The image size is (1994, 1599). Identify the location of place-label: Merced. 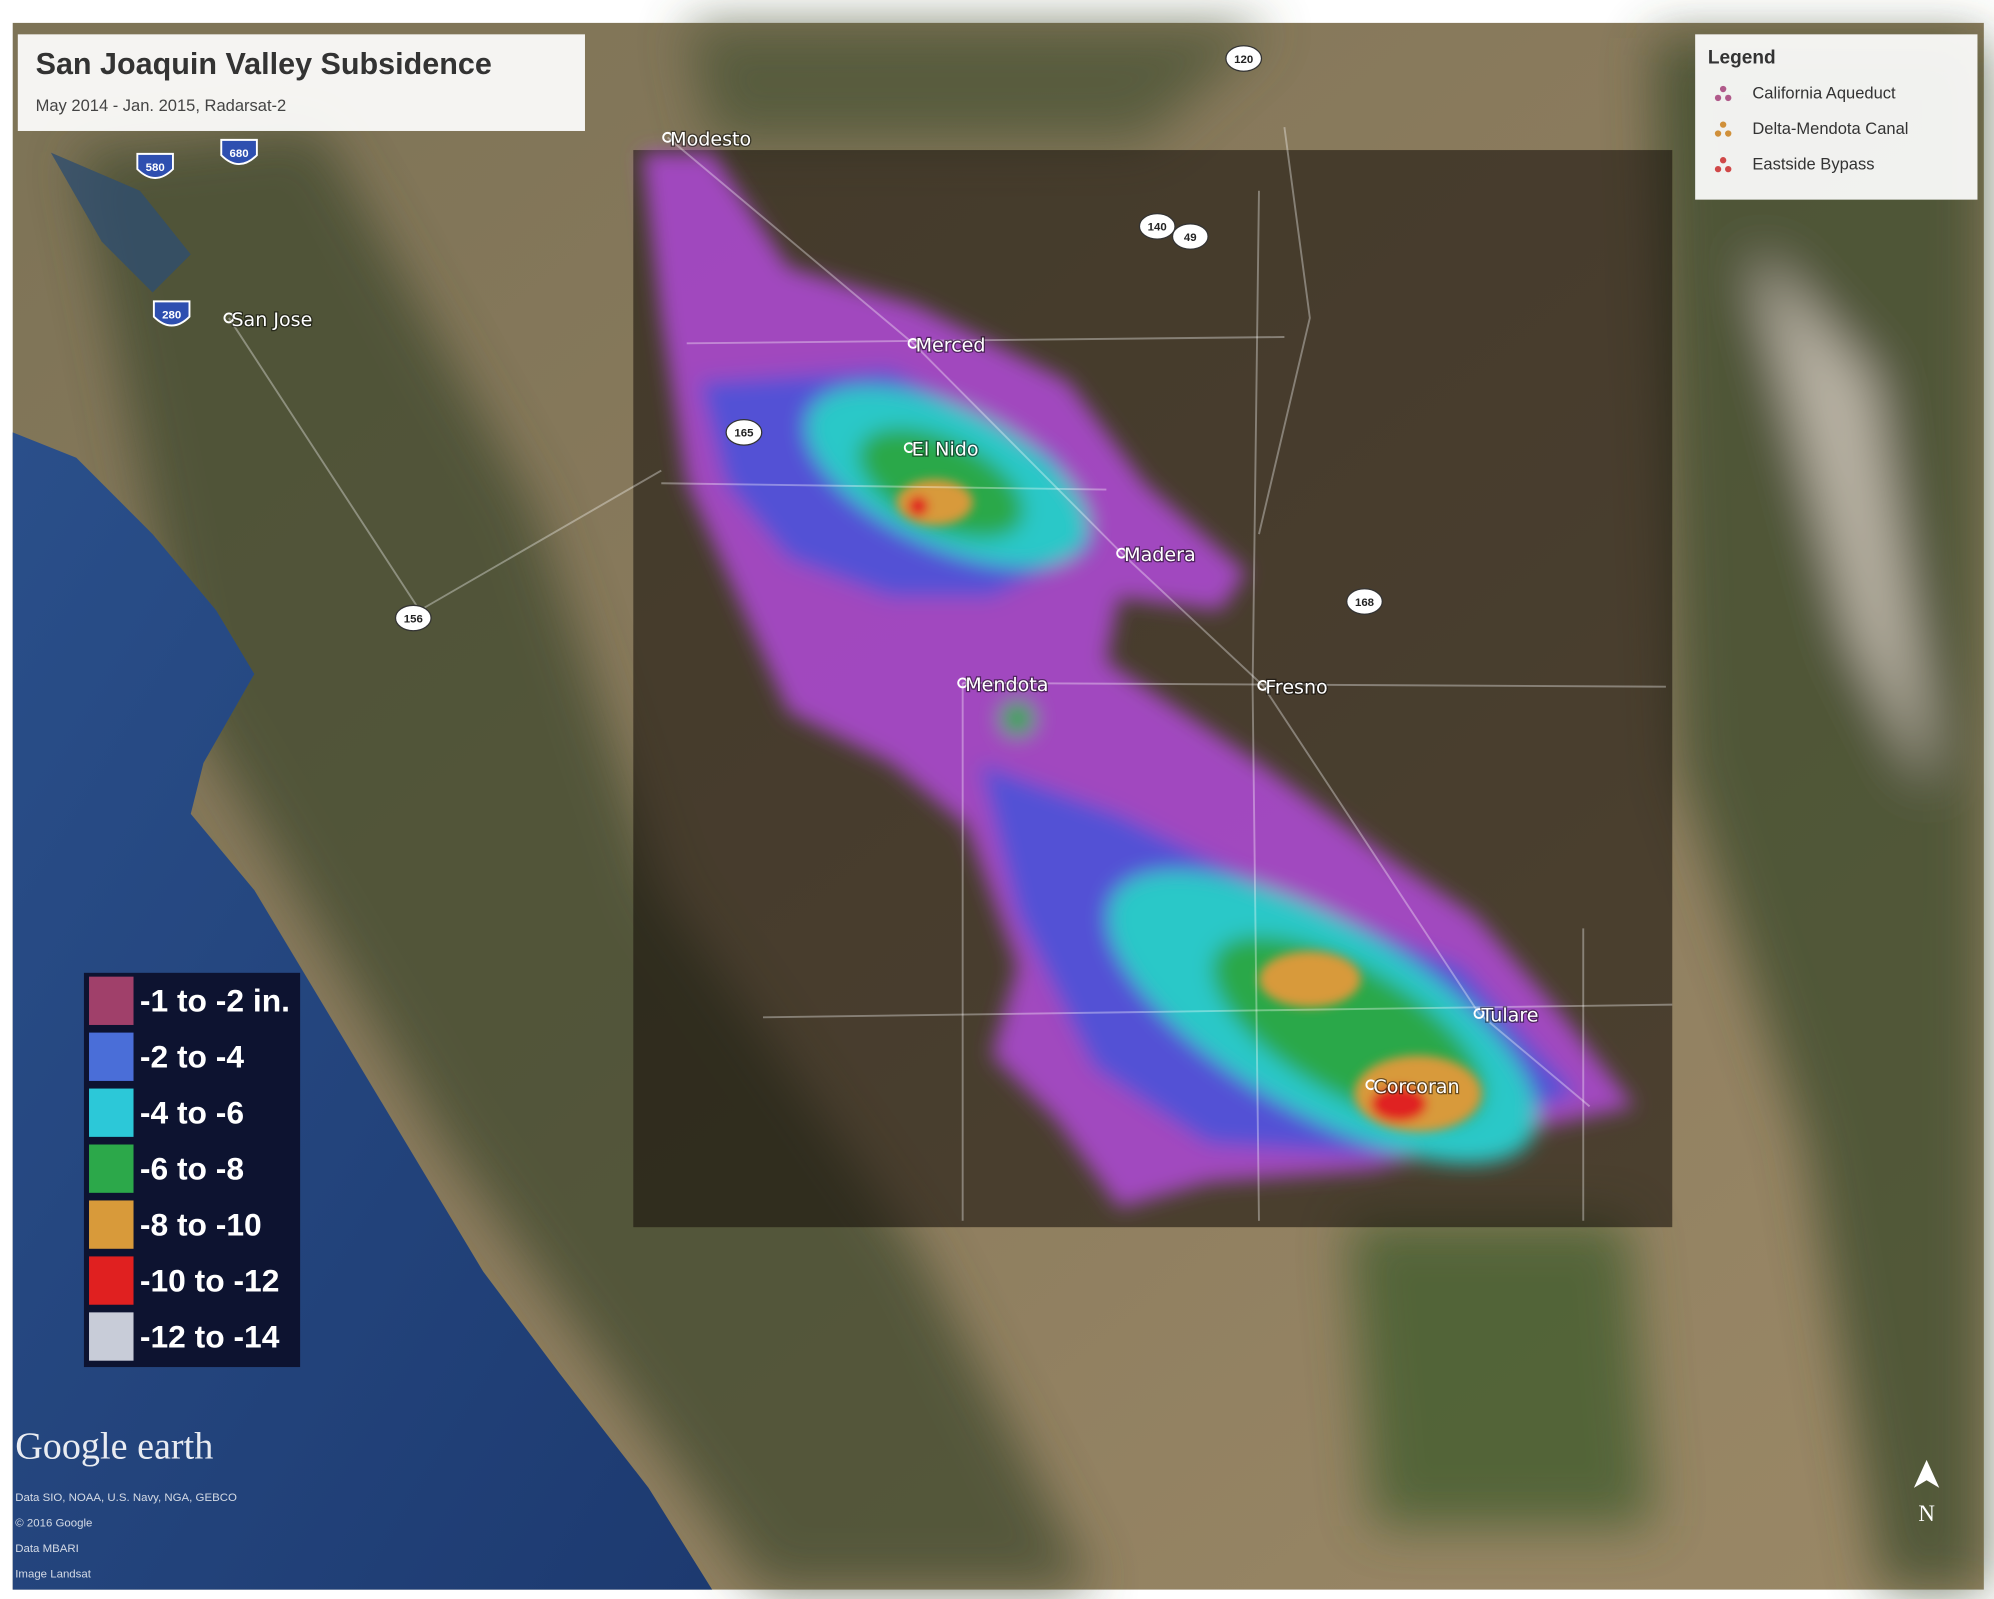
(951, 345).